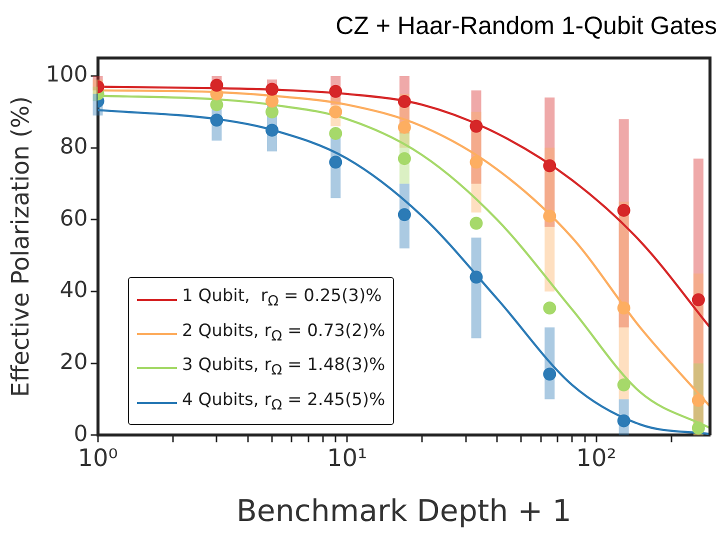 The height and width of the screenshot is (537, 717). Describe the element at coordinates (67, 75) in the screenshot. I see `y-tick-label: 100` at that location.